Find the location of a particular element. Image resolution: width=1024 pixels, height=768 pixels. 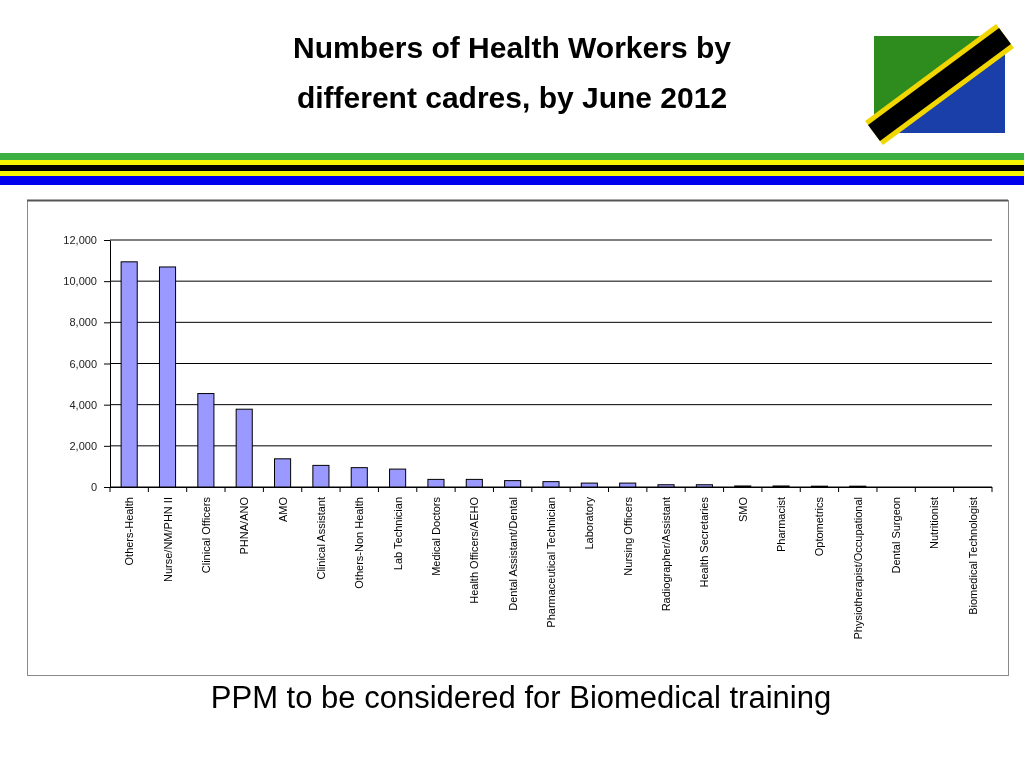

x-tick-label: Physiotherapist/Occupational is located at coordinates (857, 568).